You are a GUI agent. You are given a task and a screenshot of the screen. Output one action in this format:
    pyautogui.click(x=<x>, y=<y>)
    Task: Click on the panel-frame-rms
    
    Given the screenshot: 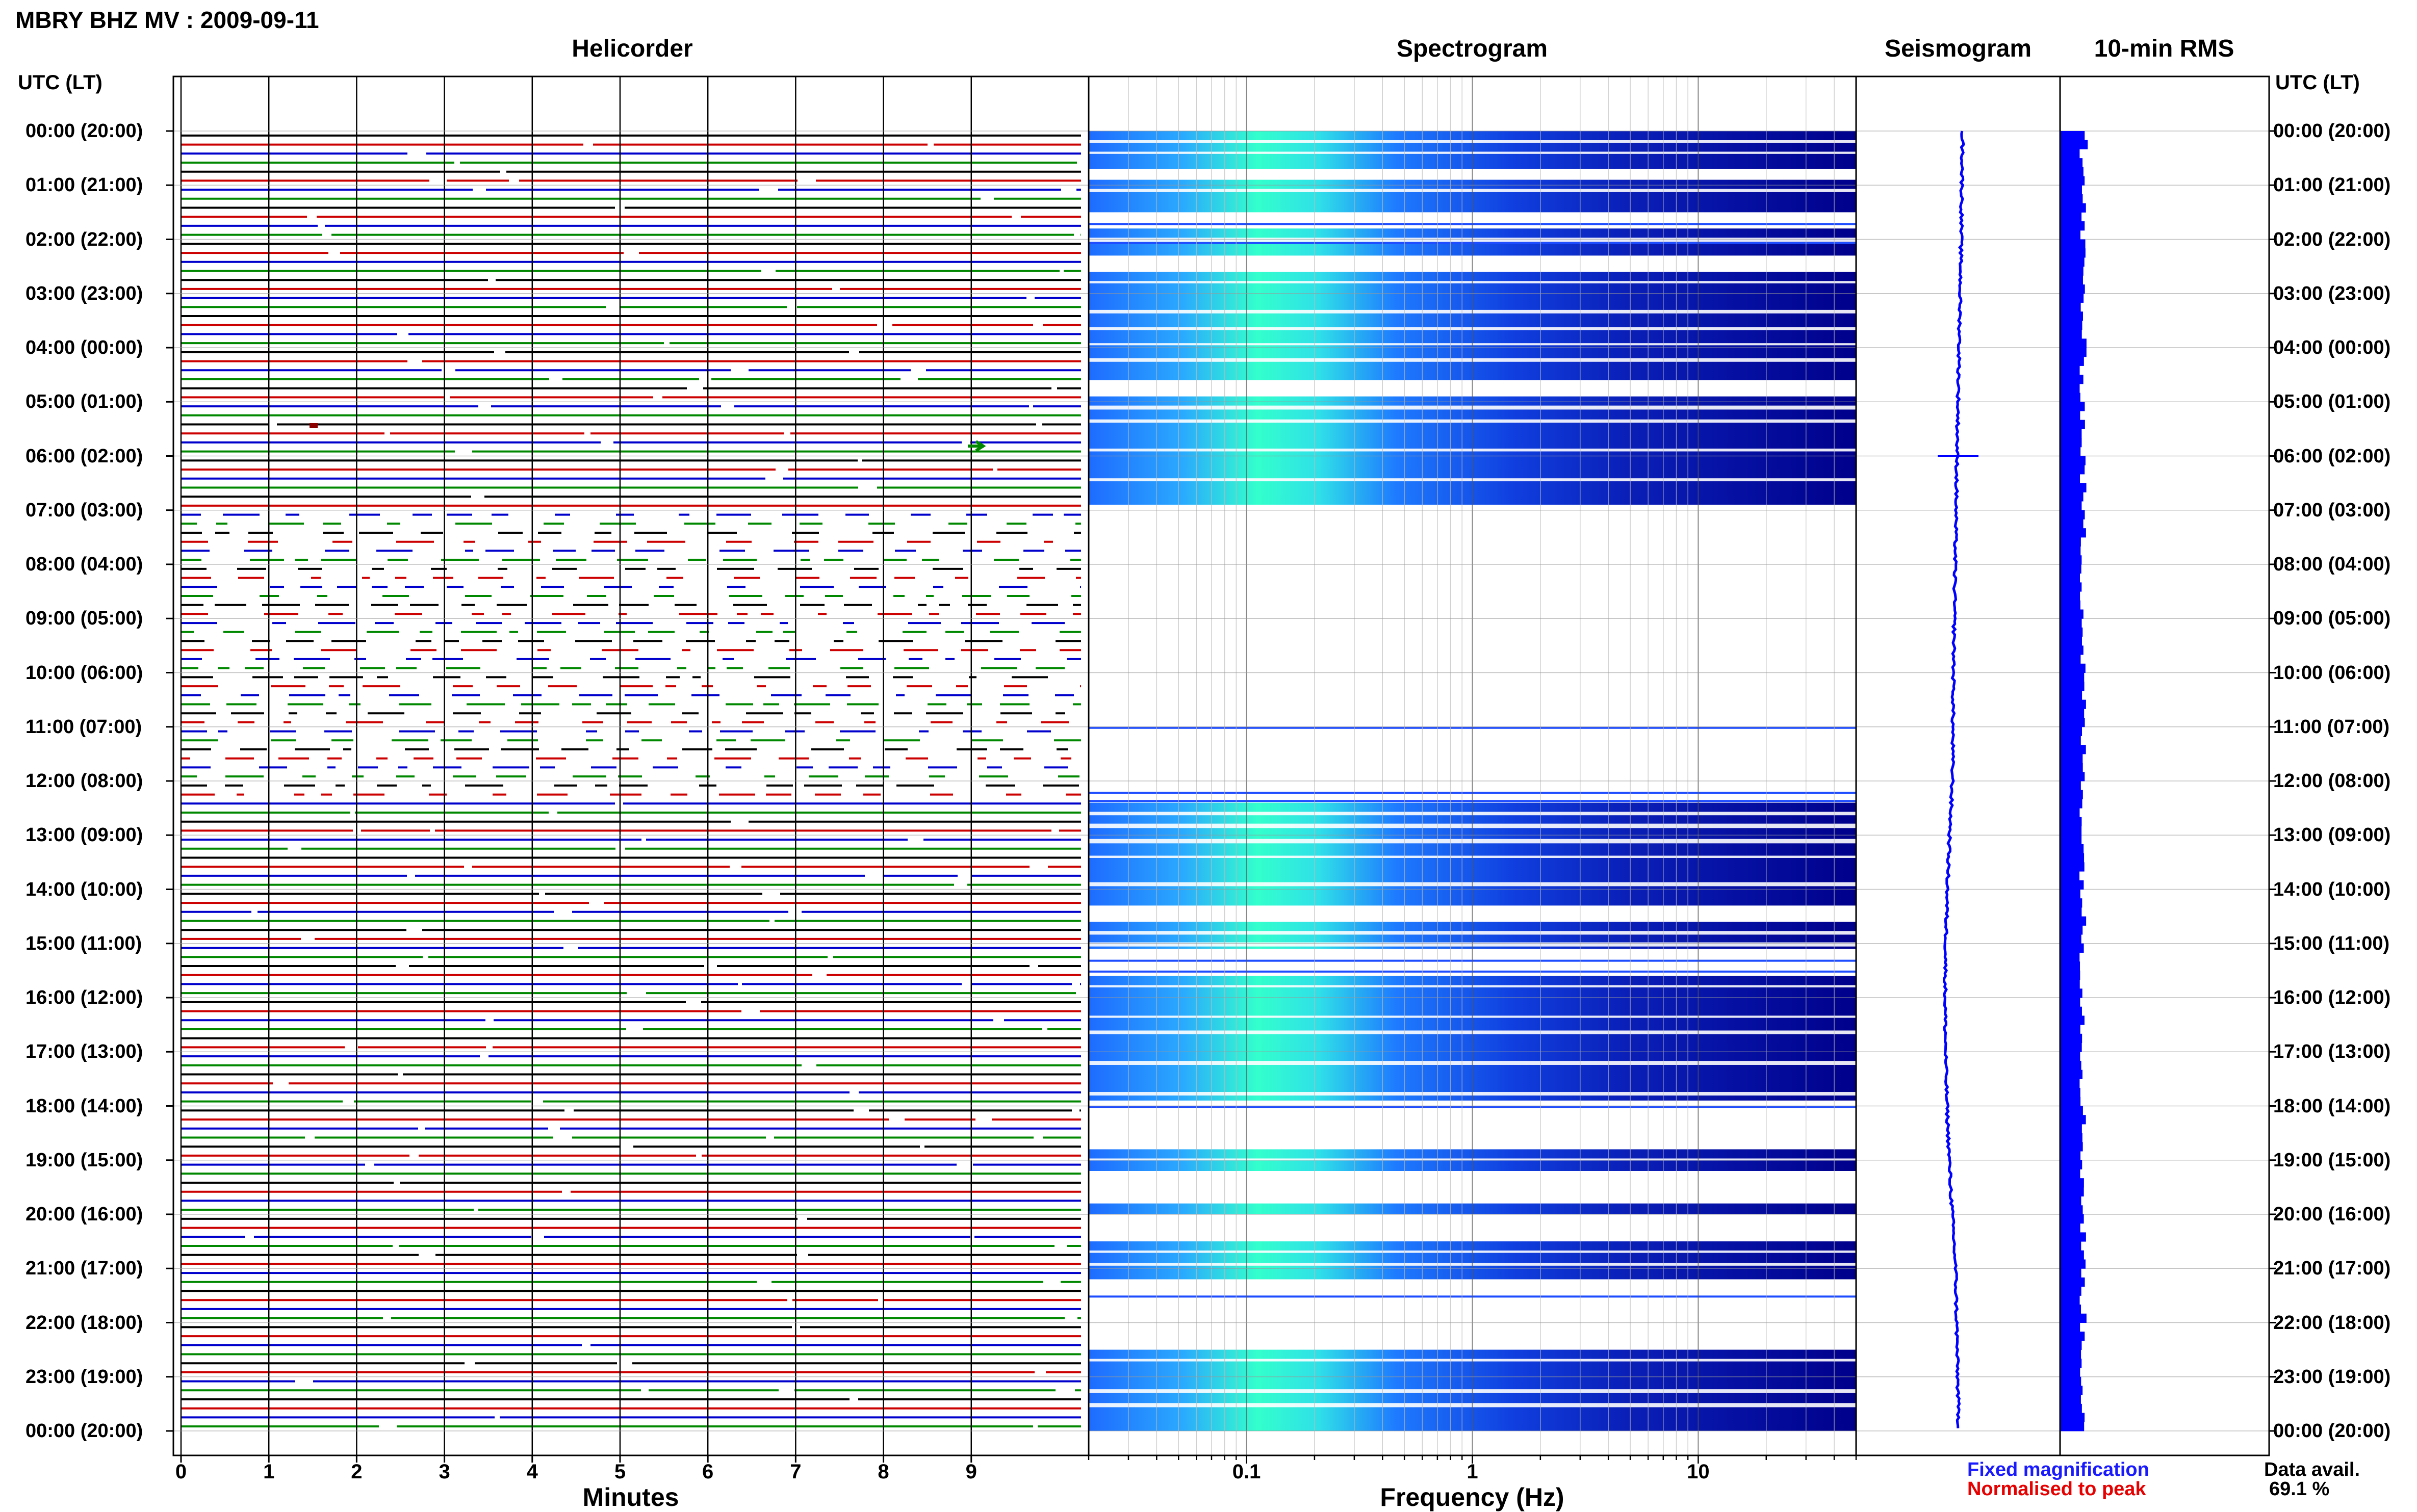 What is the action you would take?
    pyautogui.click(x=2164, y=765)
    